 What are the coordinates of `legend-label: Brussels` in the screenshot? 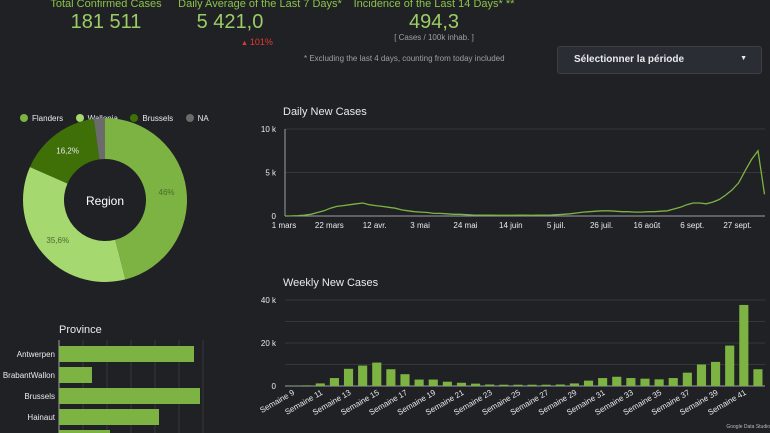 It's located at (158, 118).